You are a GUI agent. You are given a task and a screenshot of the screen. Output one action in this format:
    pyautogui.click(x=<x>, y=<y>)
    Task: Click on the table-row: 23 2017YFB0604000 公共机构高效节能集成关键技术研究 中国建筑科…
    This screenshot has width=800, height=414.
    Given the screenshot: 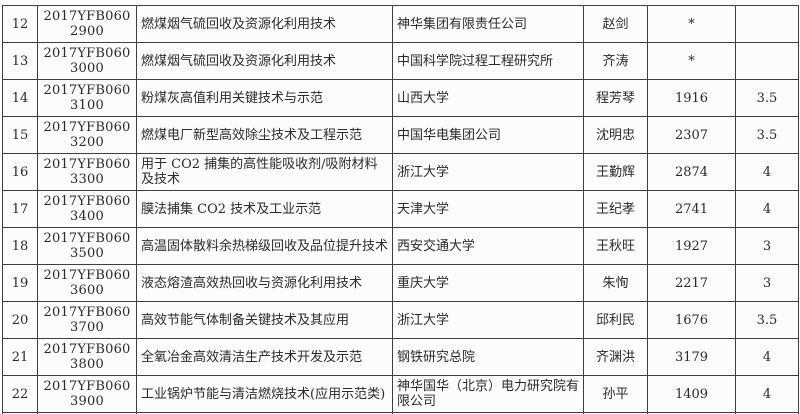 What is the action you would take?
    pyautogui.click(x=400, y=413)
    